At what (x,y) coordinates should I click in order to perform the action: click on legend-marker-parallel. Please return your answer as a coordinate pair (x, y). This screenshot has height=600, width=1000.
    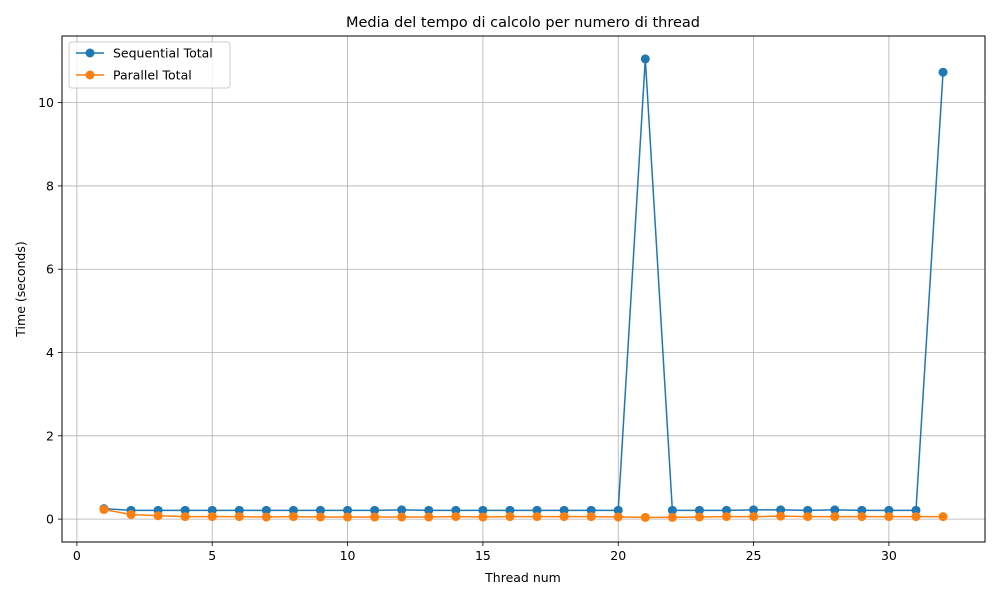
    Looking at the image, I should click on (90, 75).